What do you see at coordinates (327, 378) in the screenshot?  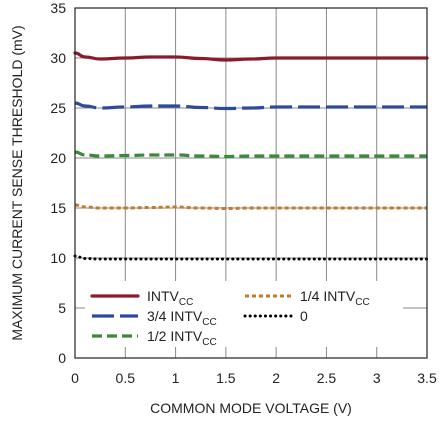 I see `x-tick-label: 2.5` at bounding box center [327, 378].